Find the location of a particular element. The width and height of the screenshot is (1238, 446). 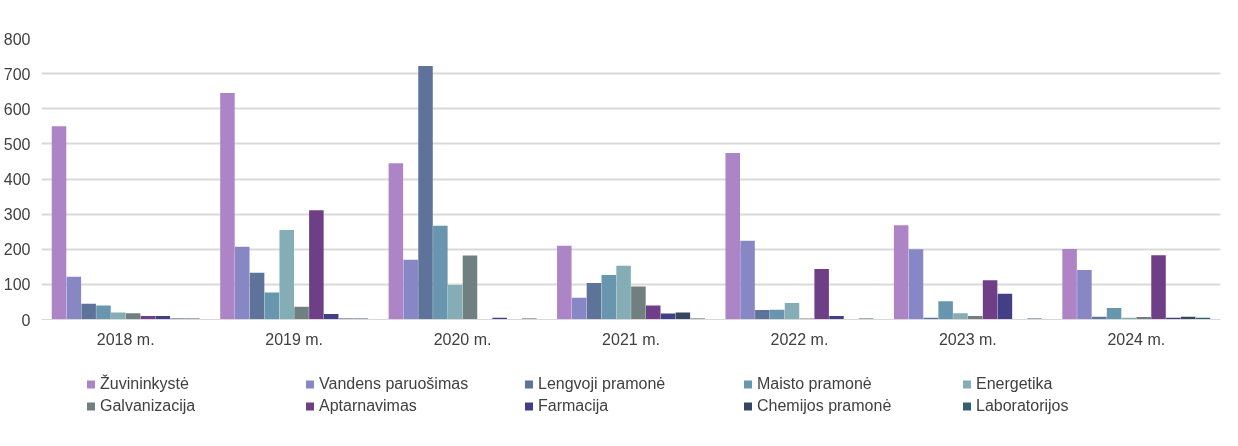

x-tick-label: 2021 m. is located at coordinates (631, 339).